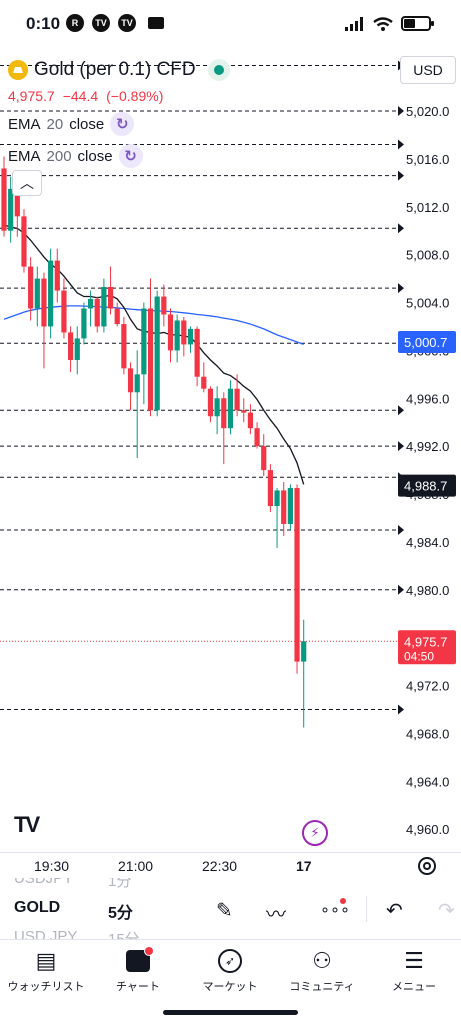 The width and height of the screenshot is (461, 1024). I want to click on price-axis-label, so click(427, 485).